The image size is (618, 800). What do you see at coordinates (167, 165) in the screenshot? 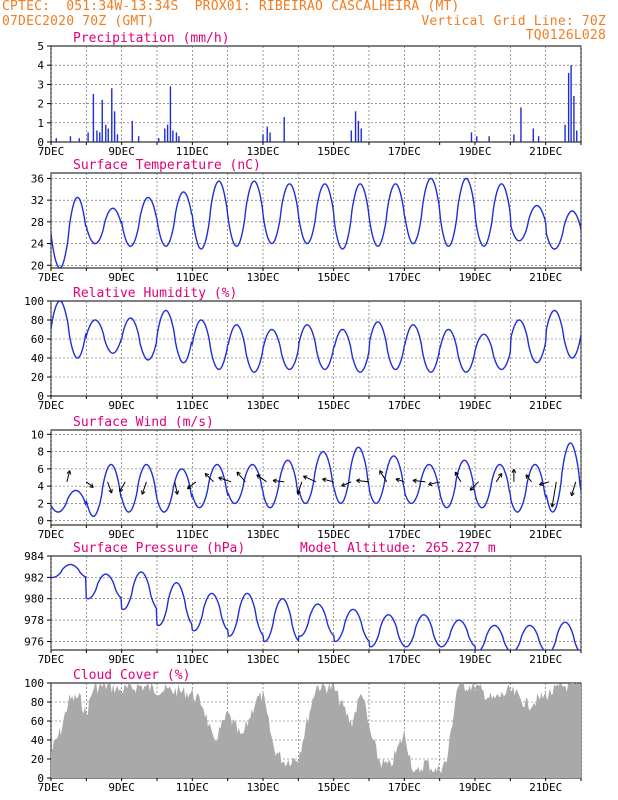
I see `panel-title: Surface Temperature (nC)` at bounding box center [167, 165].